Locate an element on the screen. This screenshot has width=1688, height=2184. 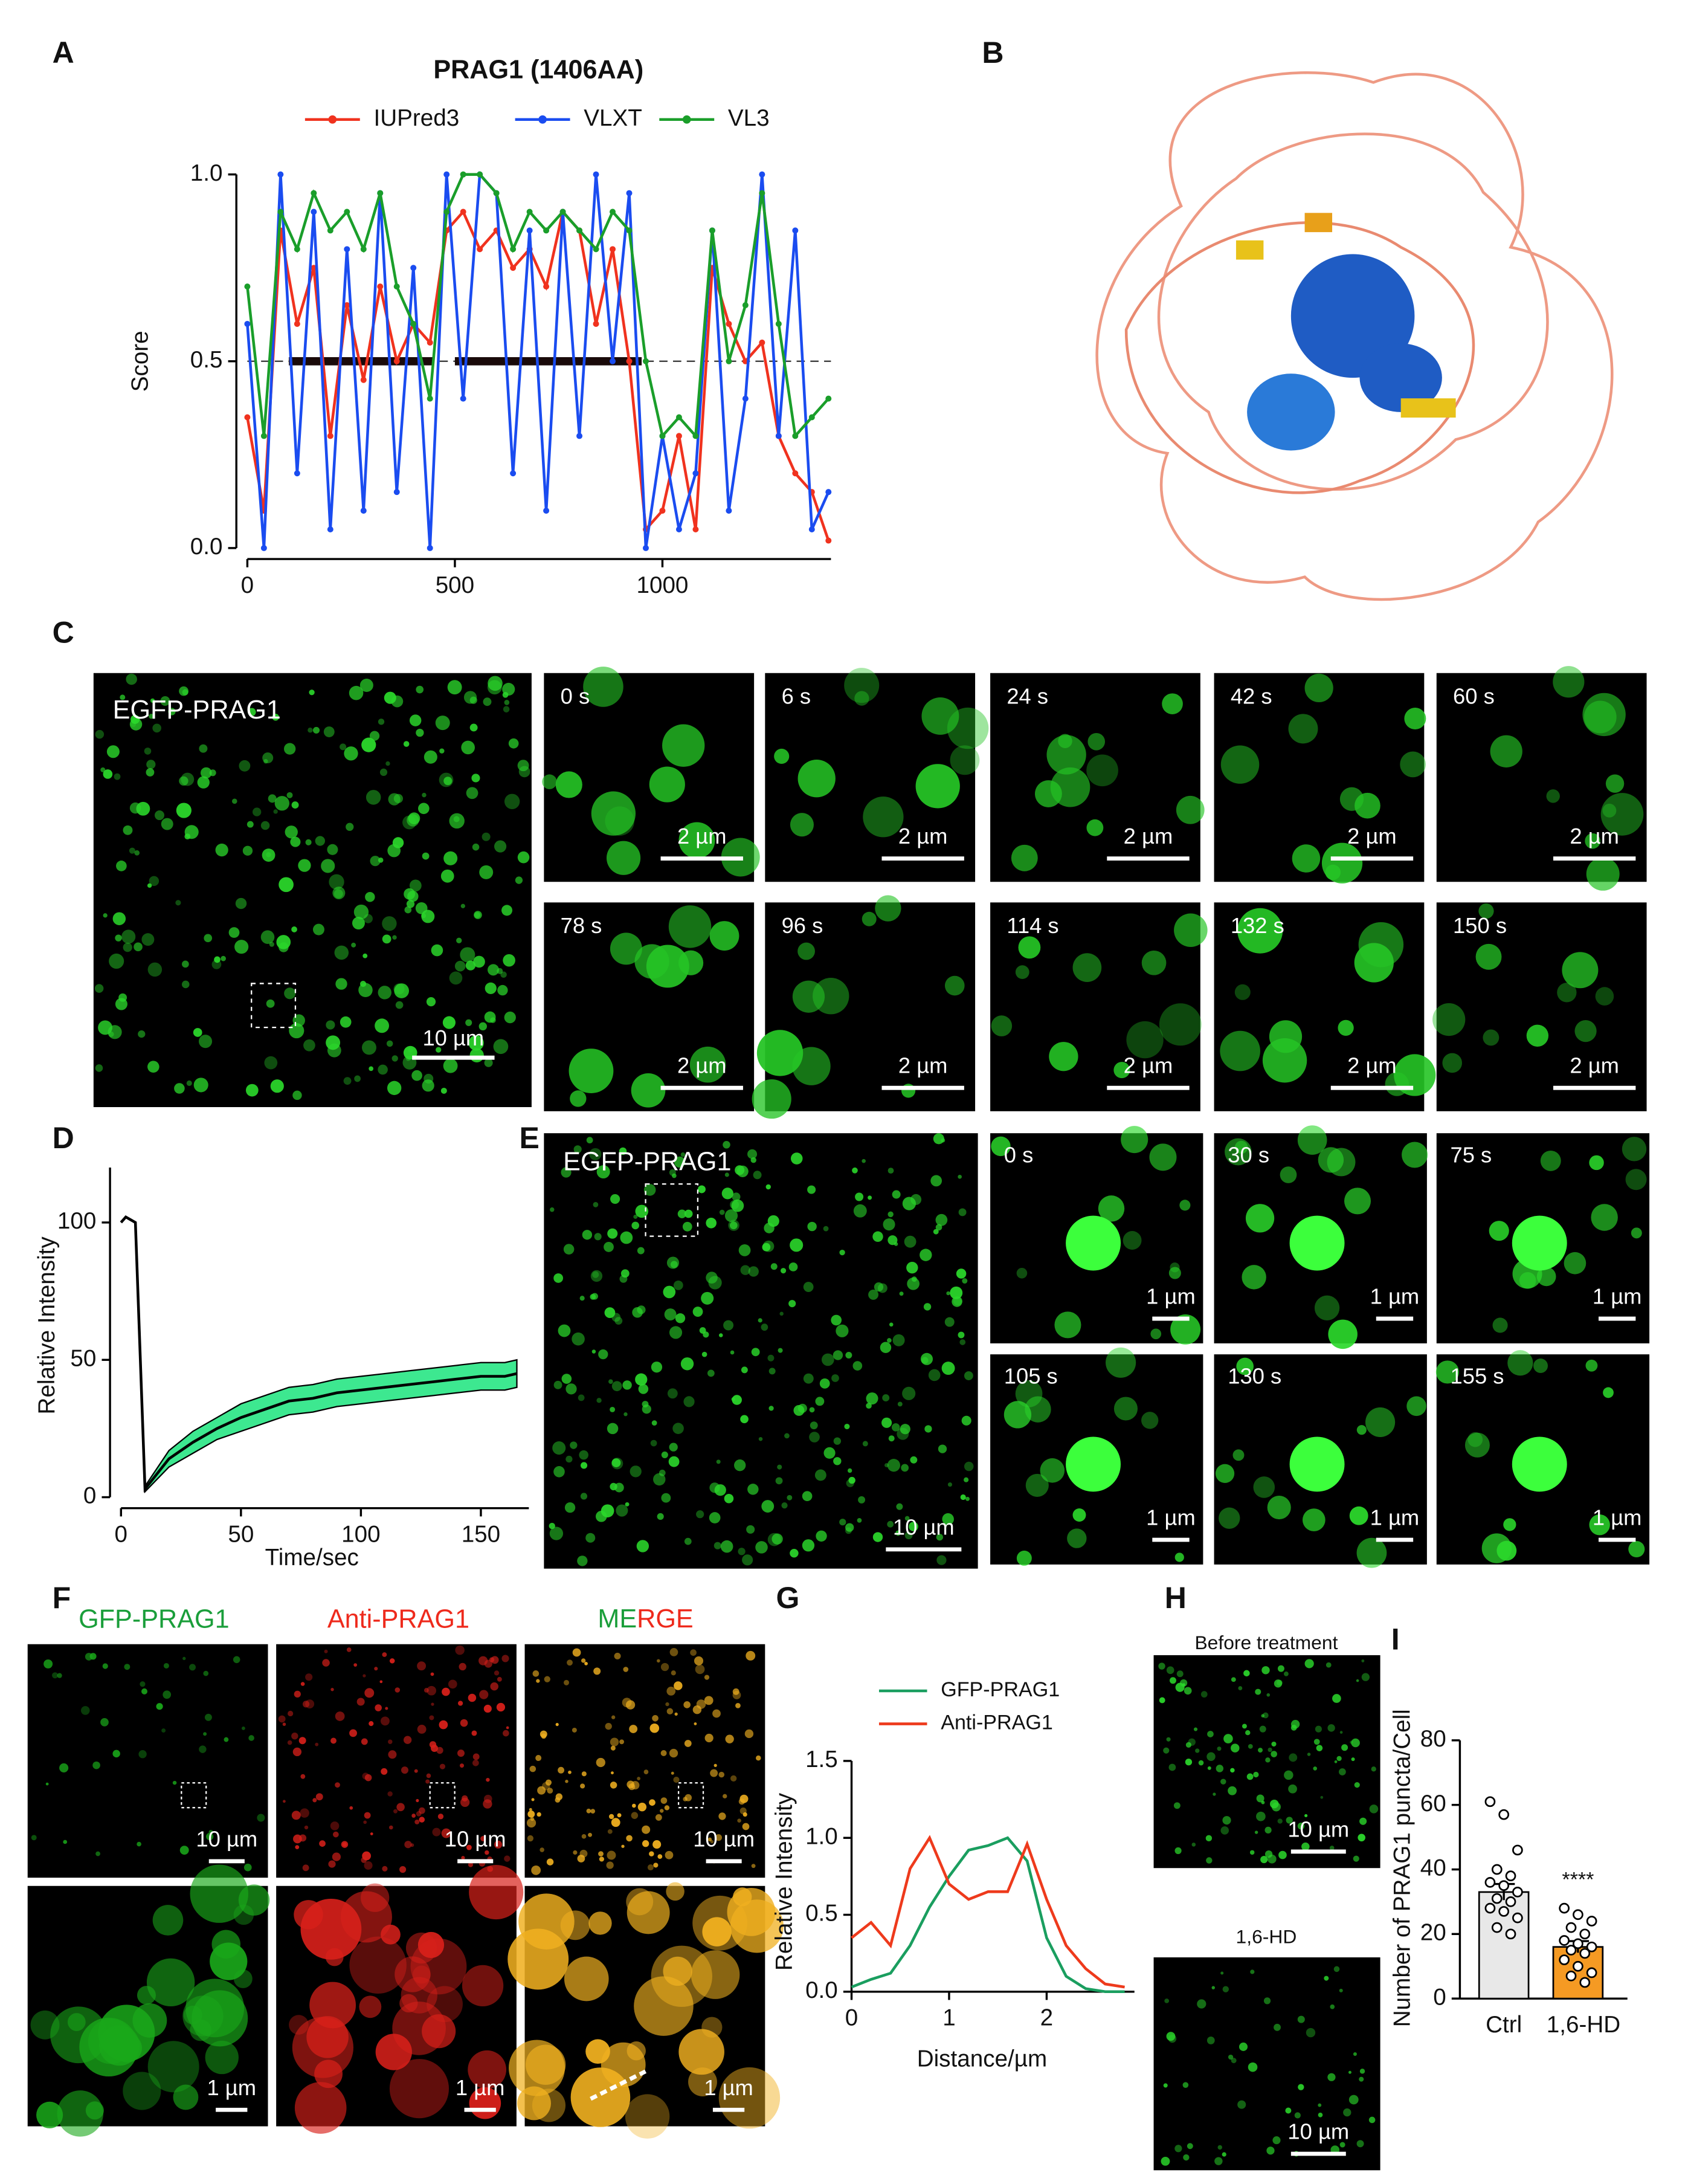
roi-box is located at coordinates (690, 1795).